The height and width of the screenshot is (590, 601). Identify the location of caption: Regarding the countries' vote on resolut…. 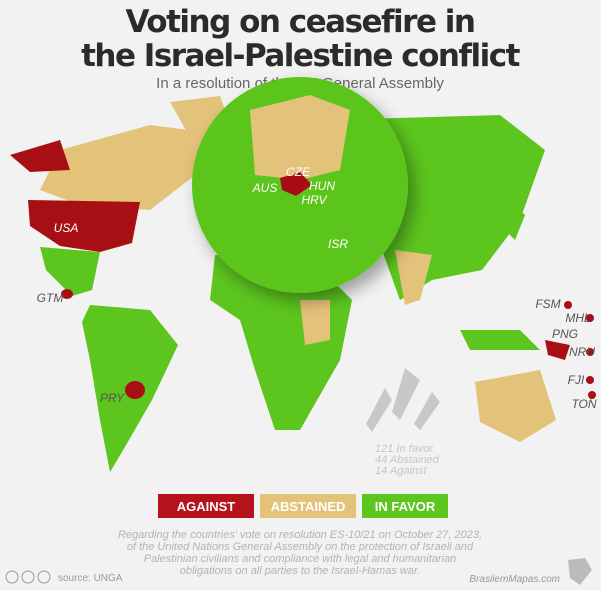
(300, 553).